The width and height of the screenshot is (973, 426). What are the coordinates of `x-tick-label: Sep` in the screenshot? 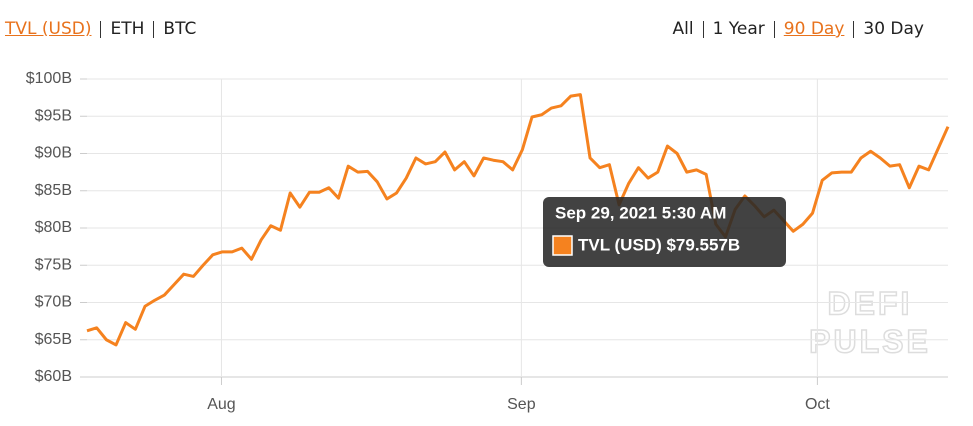 It's located at (521, 404).